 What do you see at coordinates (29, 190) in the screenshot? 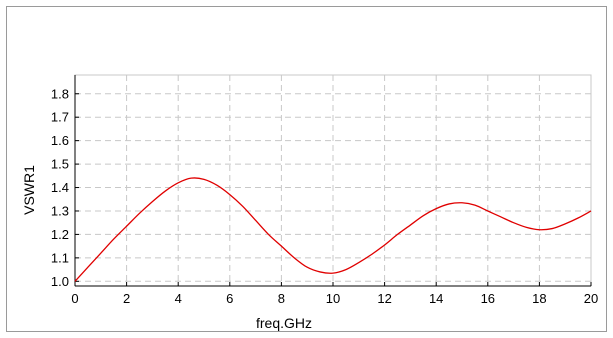
I see `y-axis-label: VSWR1` at bounding box center [29, 190].